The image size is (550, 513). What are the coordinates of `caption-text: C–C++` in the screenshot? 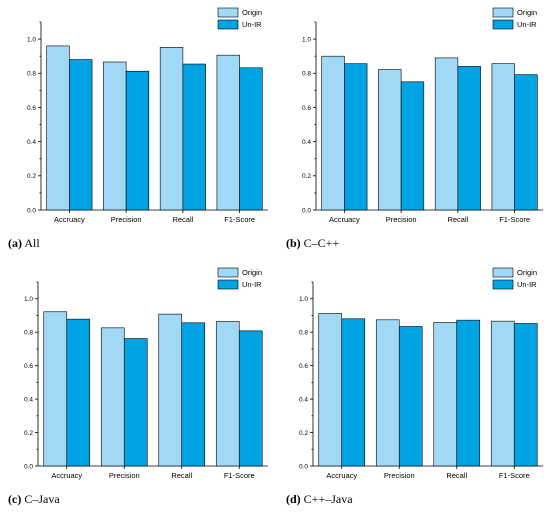 It's located at (321, 243).